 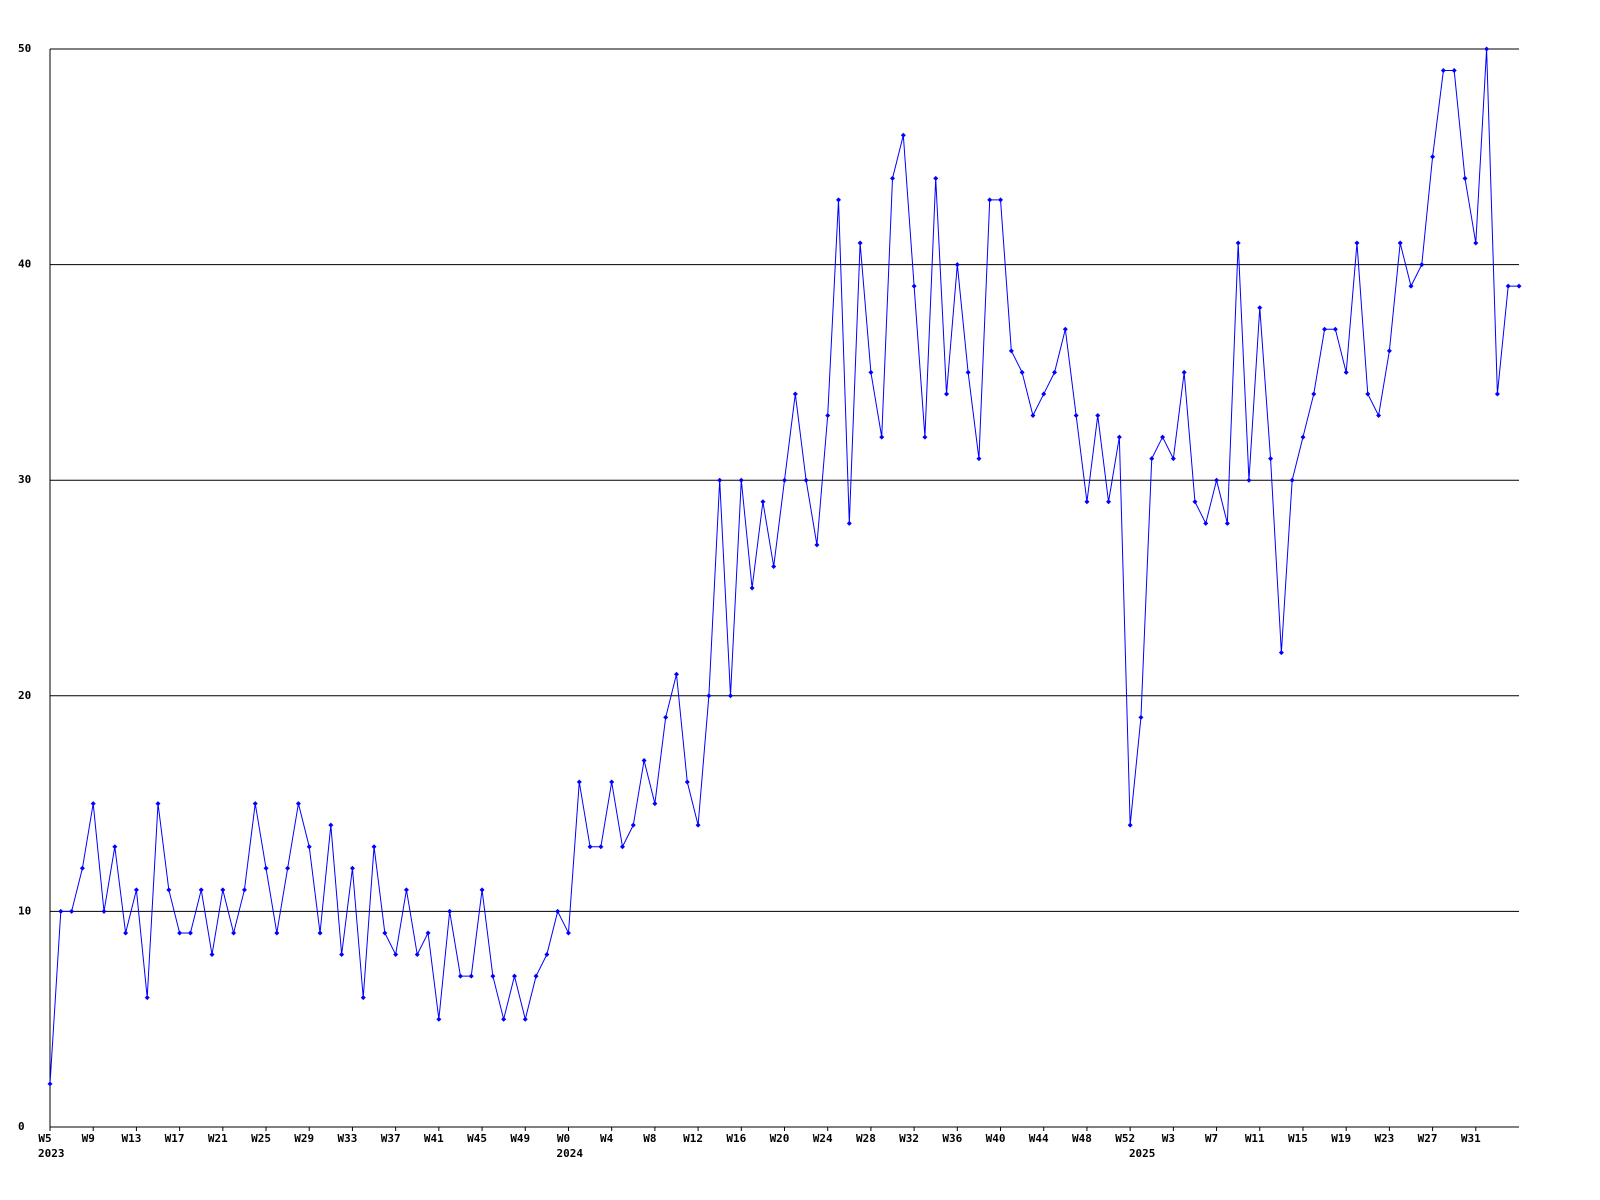 What do you see at coordinates (24, 479) in the screenshot?
I see `y-tick-label: 30` at bounding box center [24, 479].